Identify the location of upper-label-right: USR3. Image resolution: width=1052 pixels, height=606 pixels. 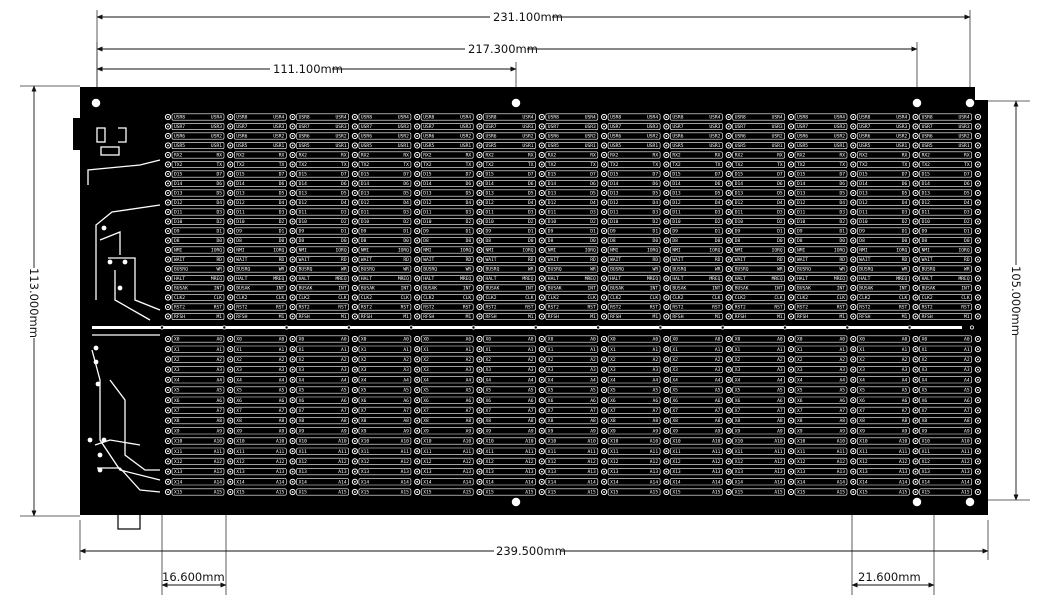
(777, 127).